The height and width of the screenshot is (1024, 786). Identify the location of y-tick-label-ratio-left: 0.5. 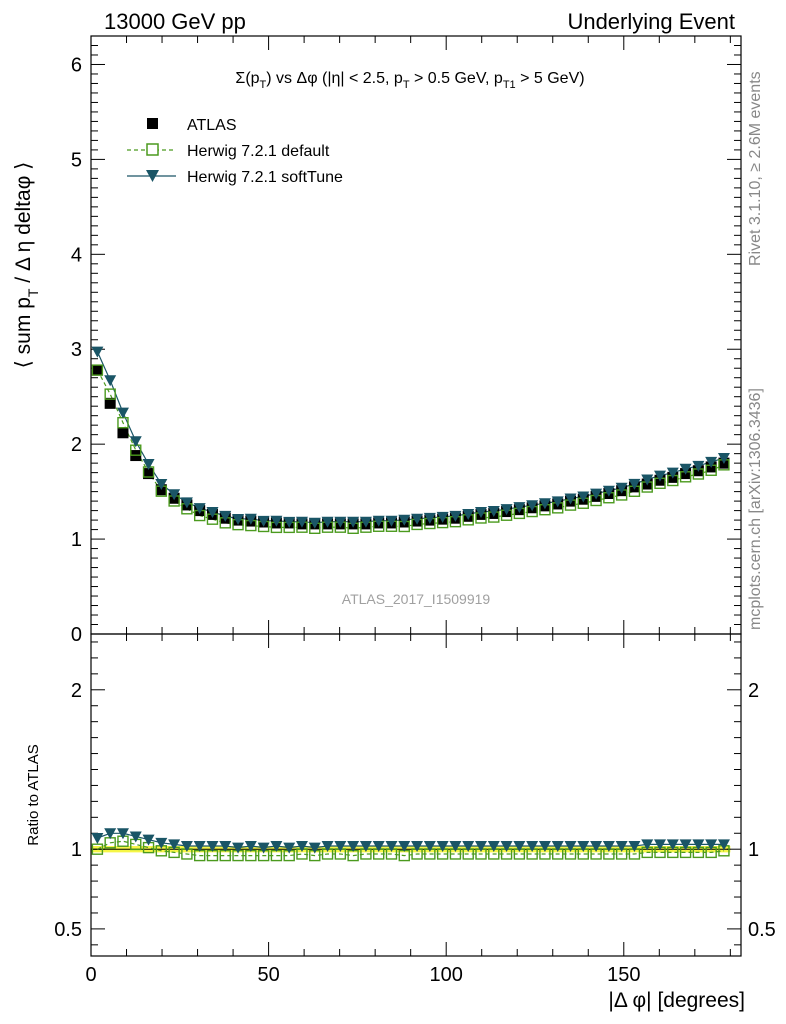
(68, 930).